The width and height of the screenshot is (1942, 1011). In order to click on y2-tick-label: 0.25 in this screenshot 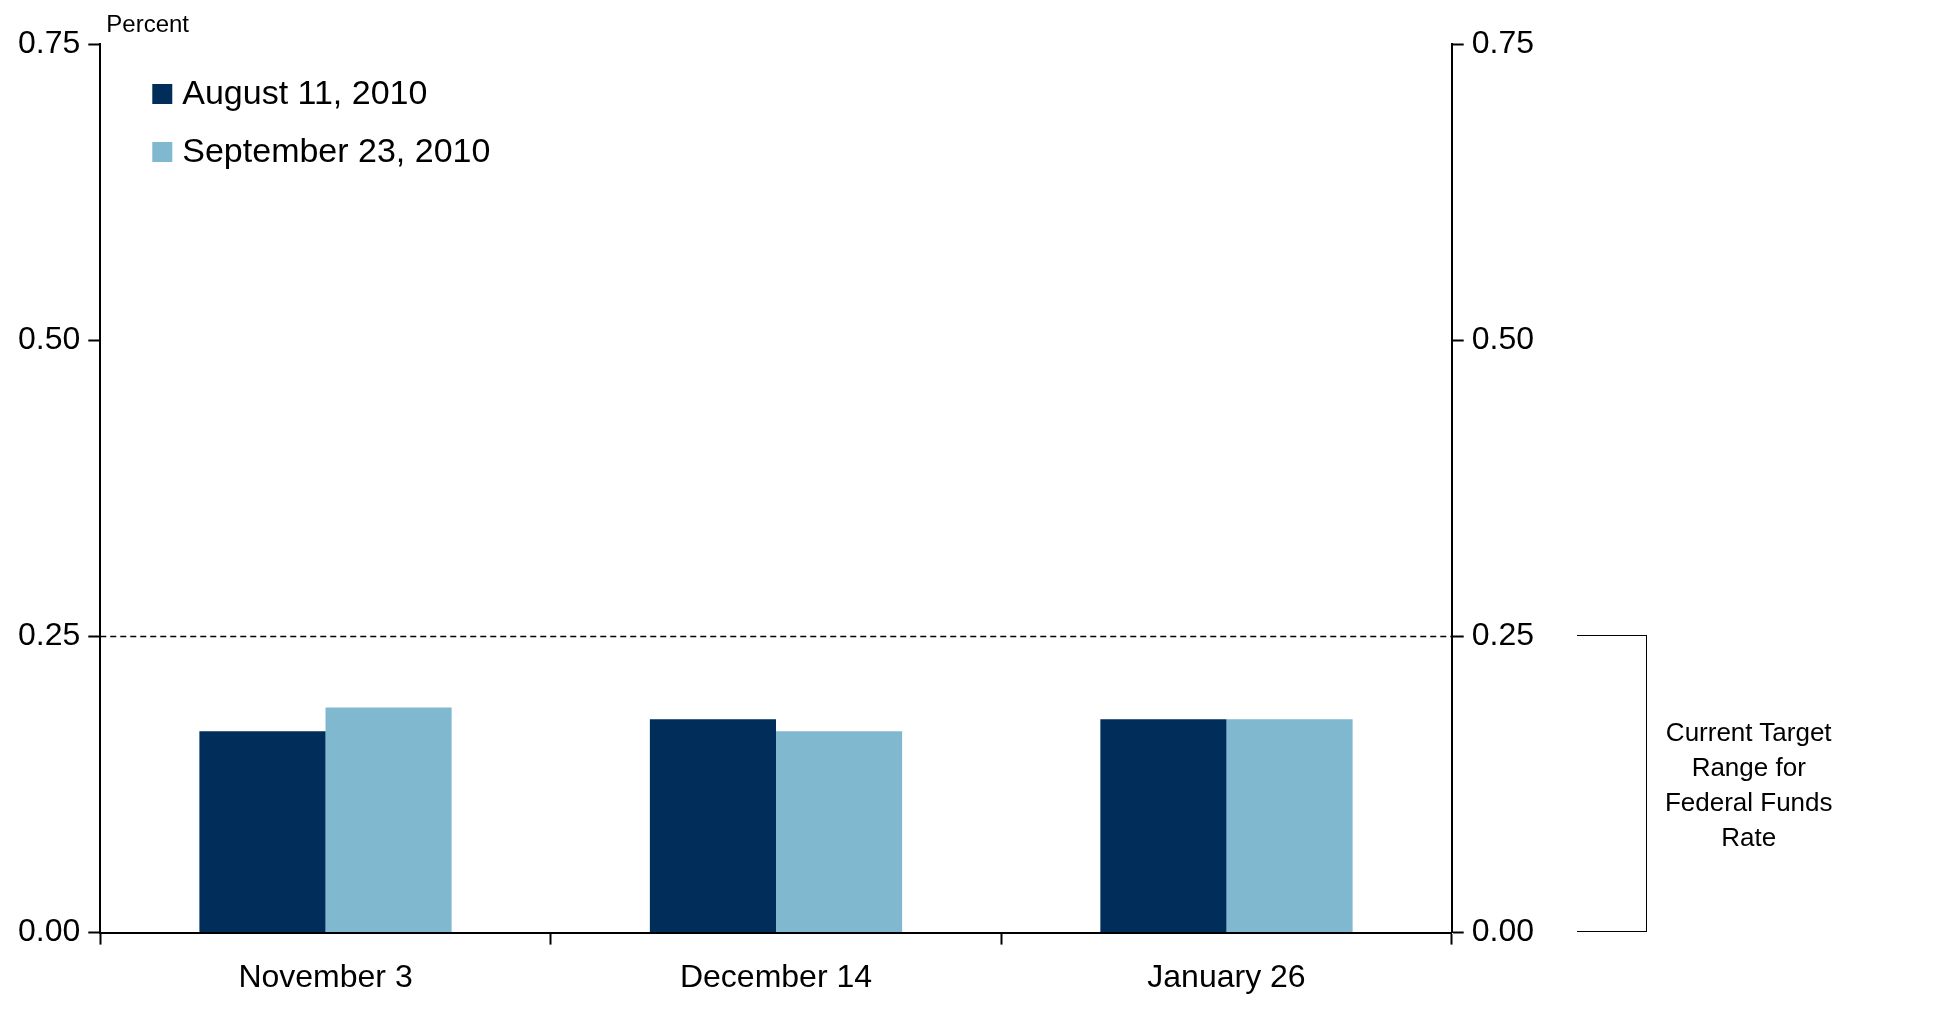, I will do `click(1502, 634)`.